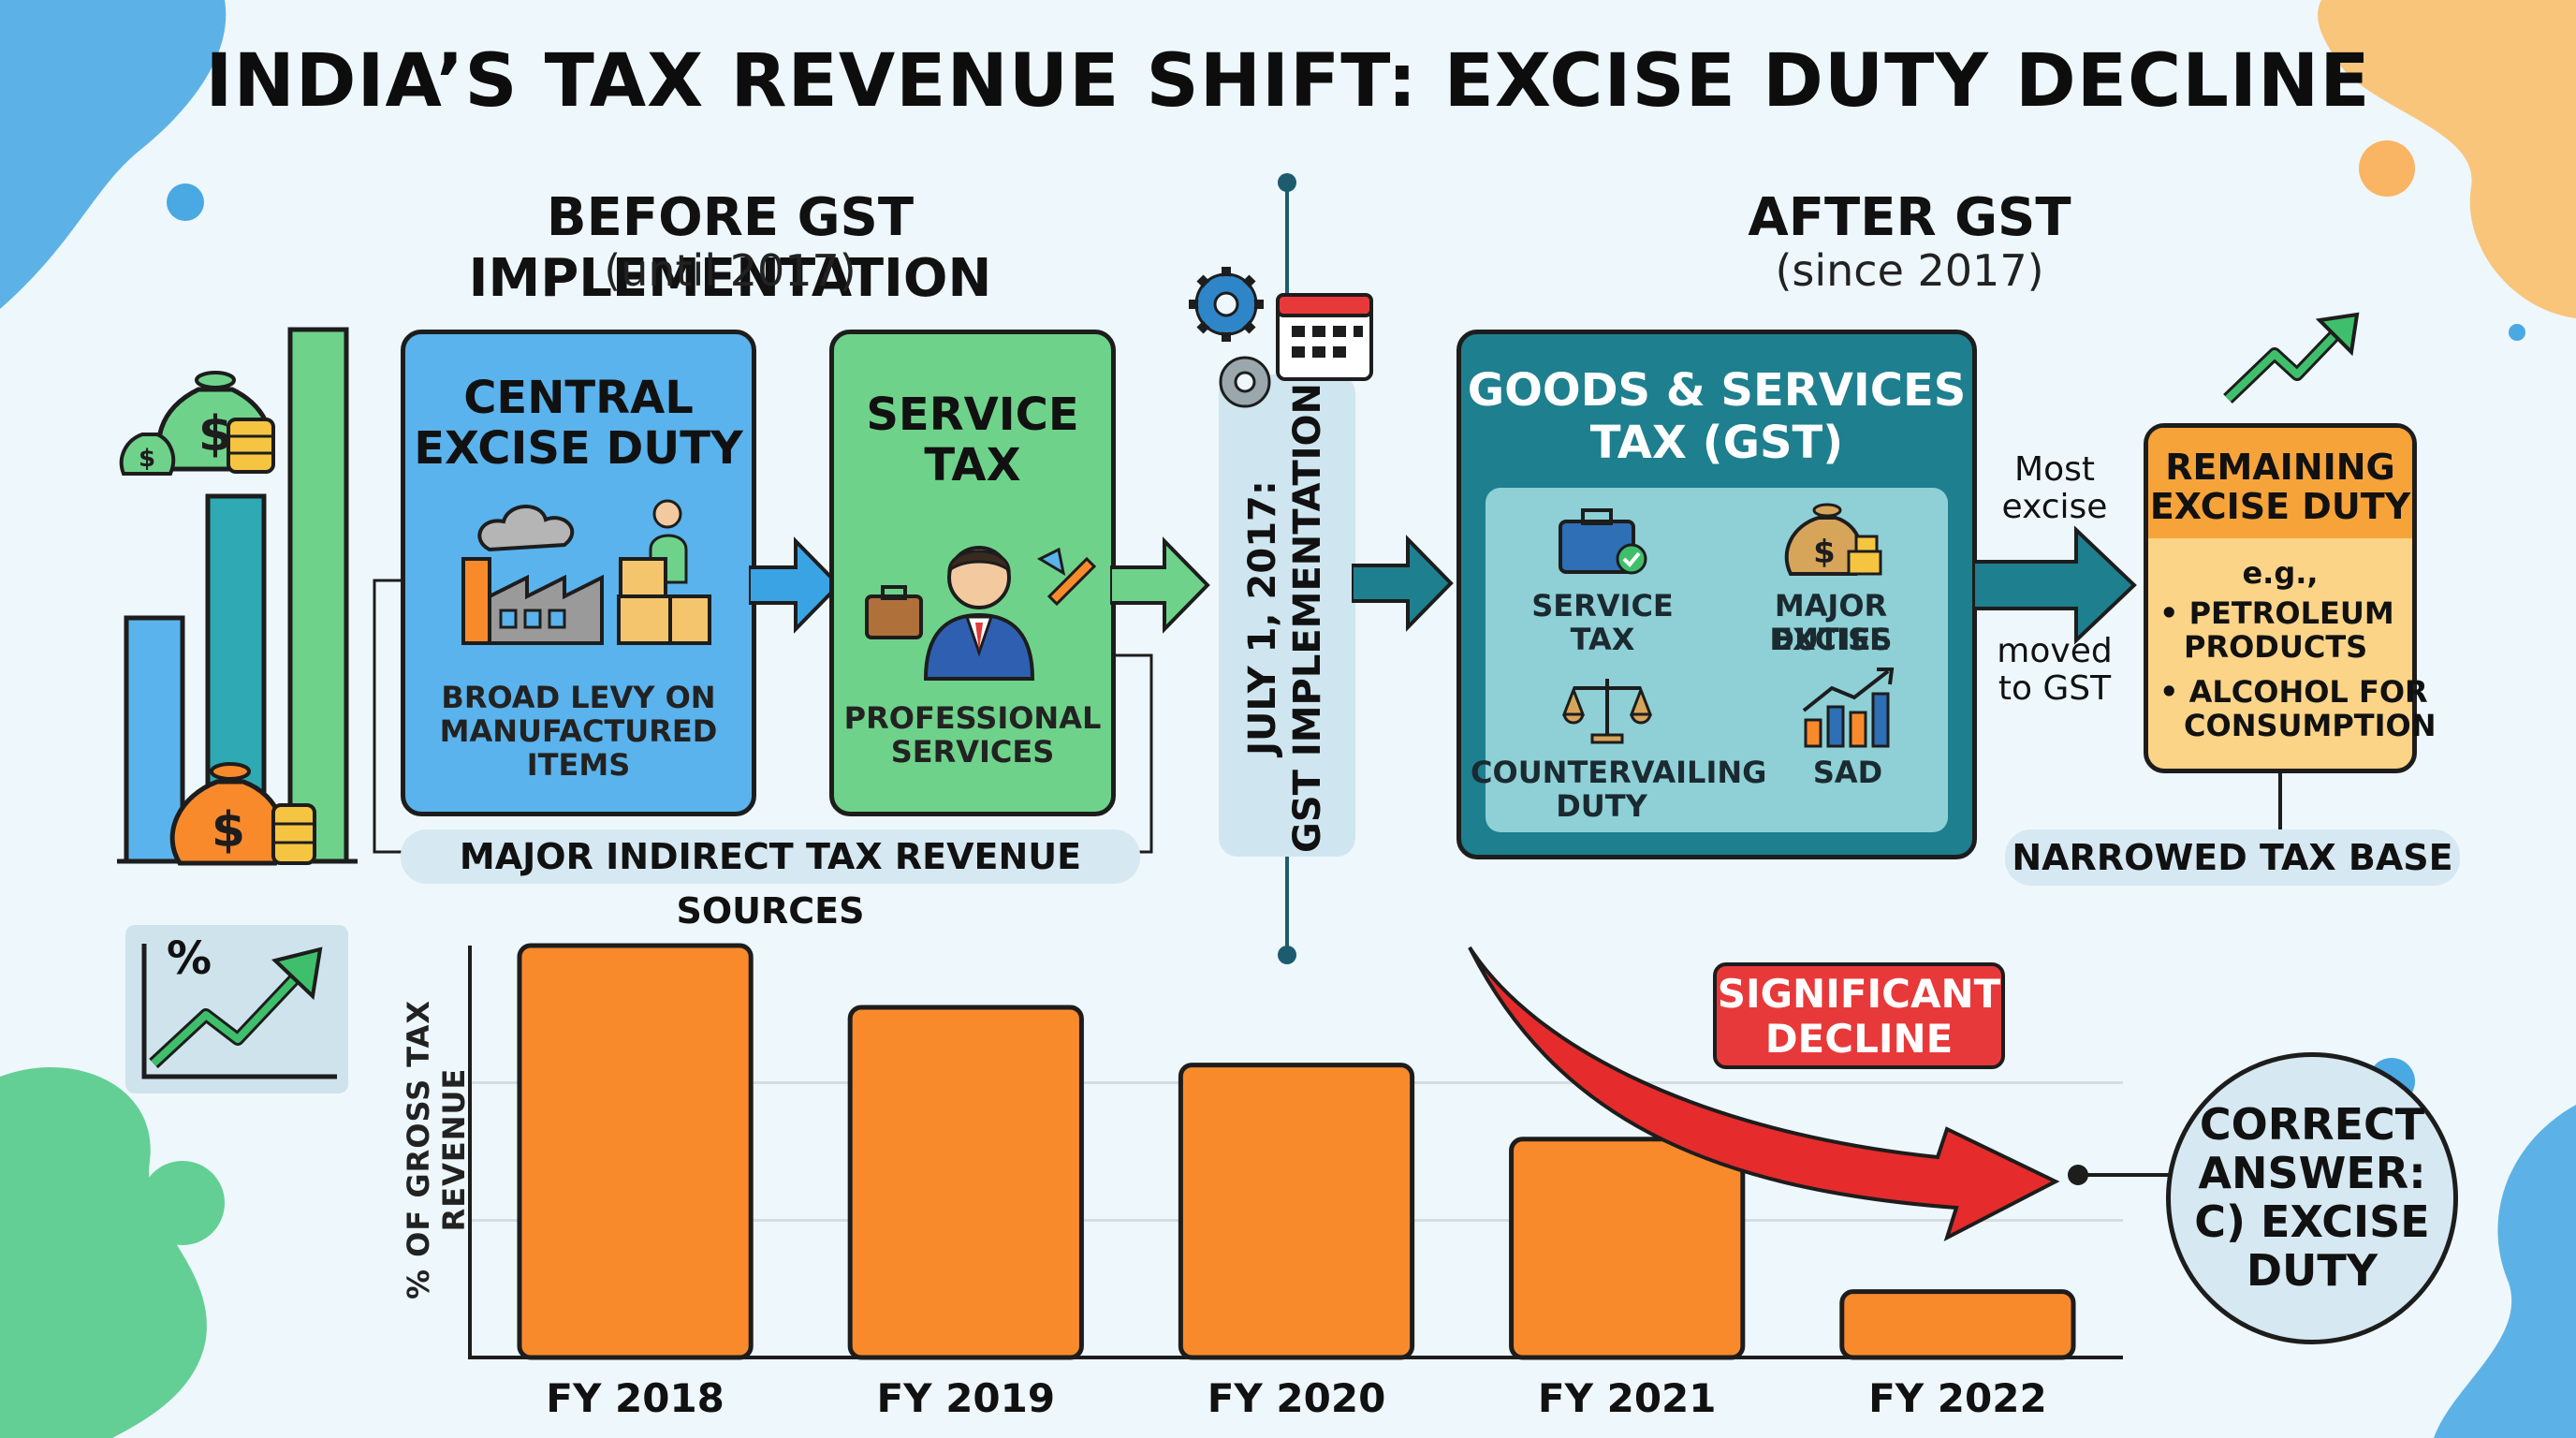  What do you see at coordinates (2232, 857) in the screenshot?
I see `narrowed-tax-base-label: NARROWED TAX BASE` at bounding box center [2232, 857].